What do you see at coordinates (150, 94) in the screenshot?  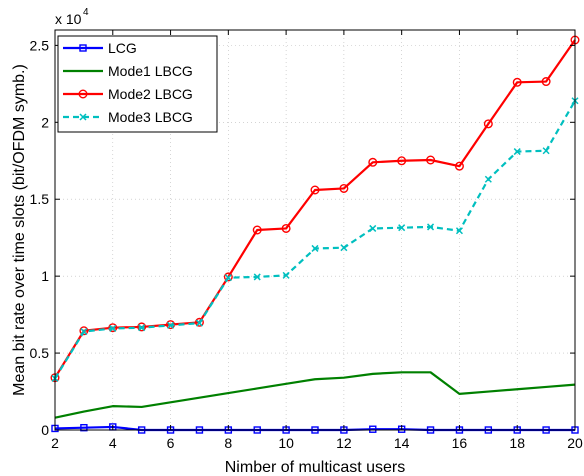 I see `legend-label-mode2-lbcg: Mode2 LBCG` at bounding box center [150, 94].